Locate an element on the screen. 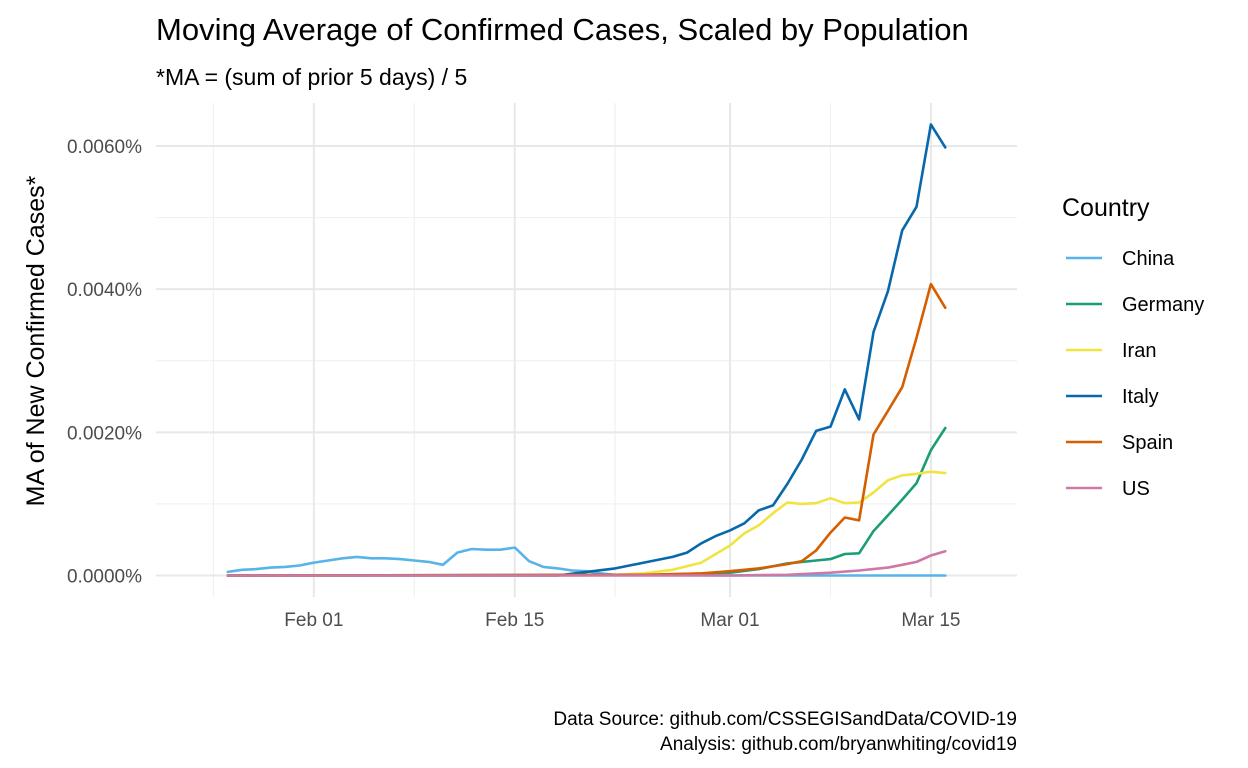 Image resolution: width=1248 pixels, height=768 pixels. legend-title: Country is located at coordinates (1106, 208).